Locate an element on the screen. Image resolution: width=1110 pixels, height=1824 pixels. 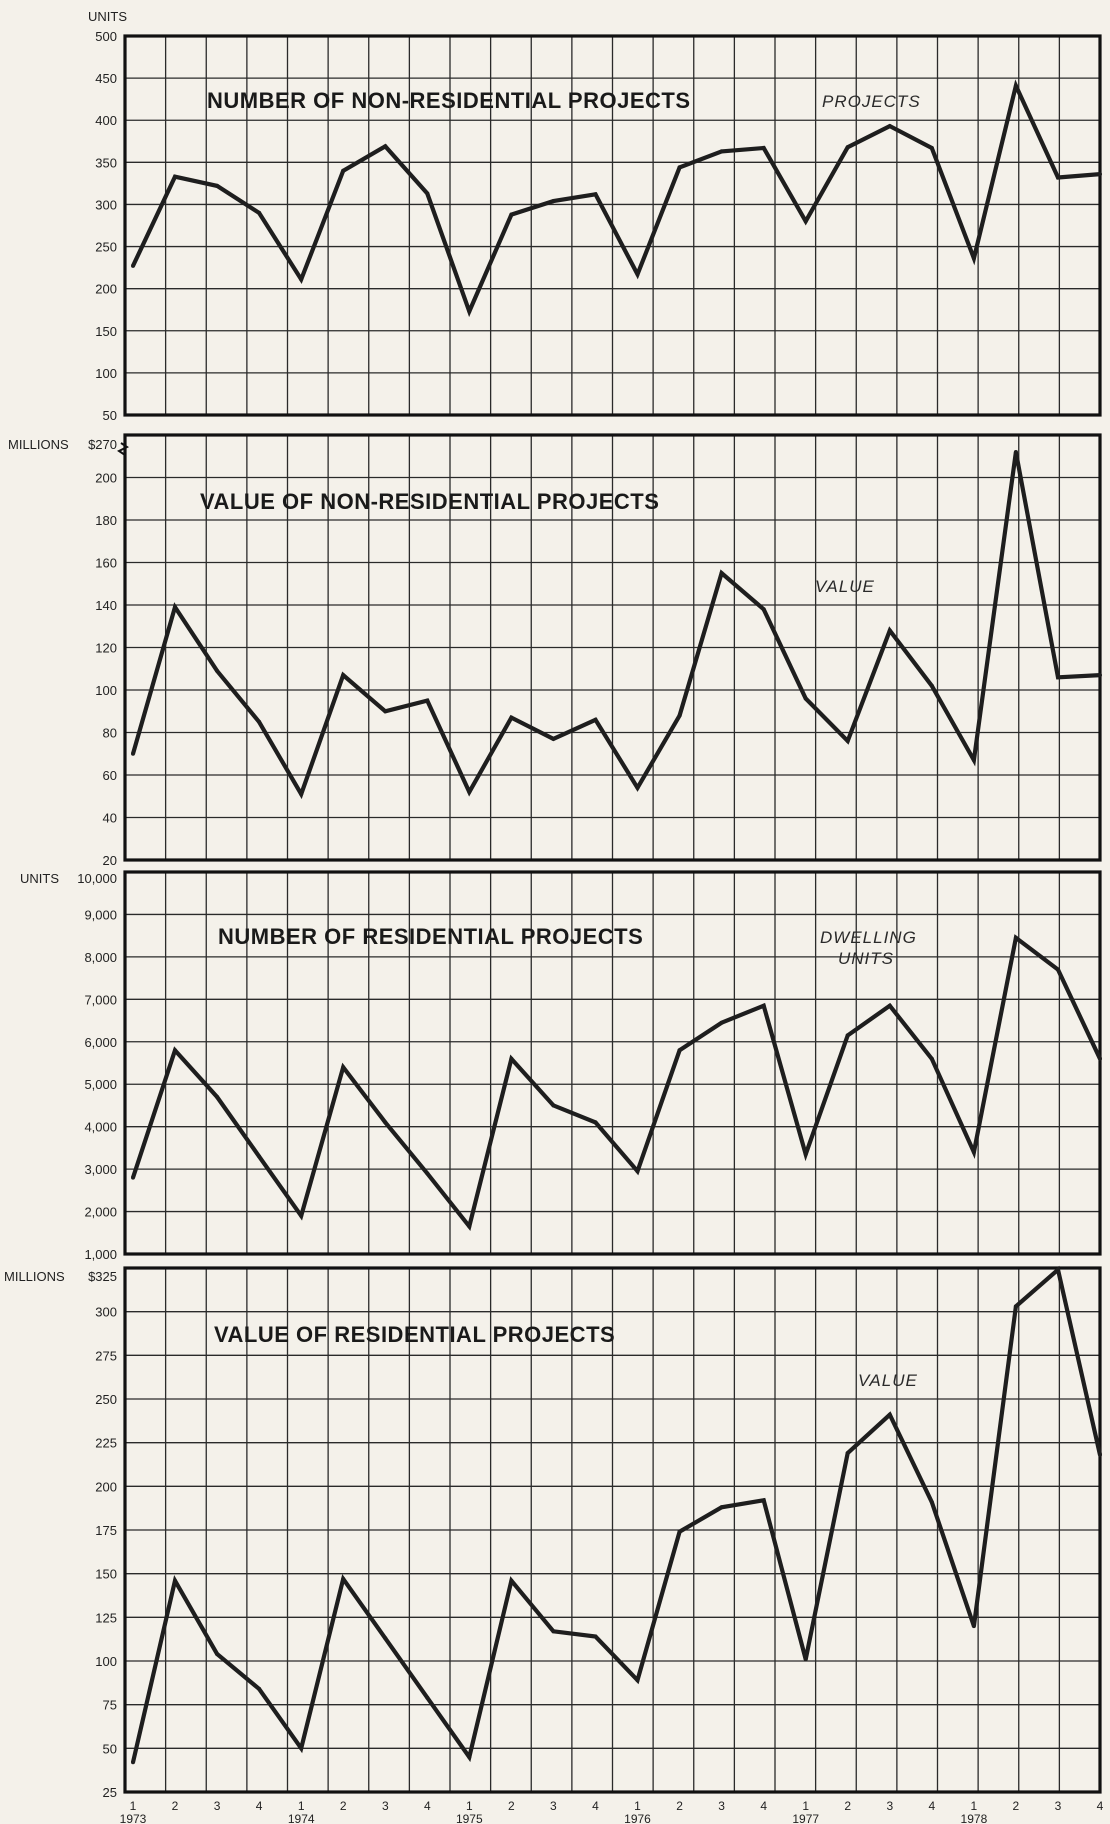
y-tick-label: 80 is located at coordinates (110, 733).